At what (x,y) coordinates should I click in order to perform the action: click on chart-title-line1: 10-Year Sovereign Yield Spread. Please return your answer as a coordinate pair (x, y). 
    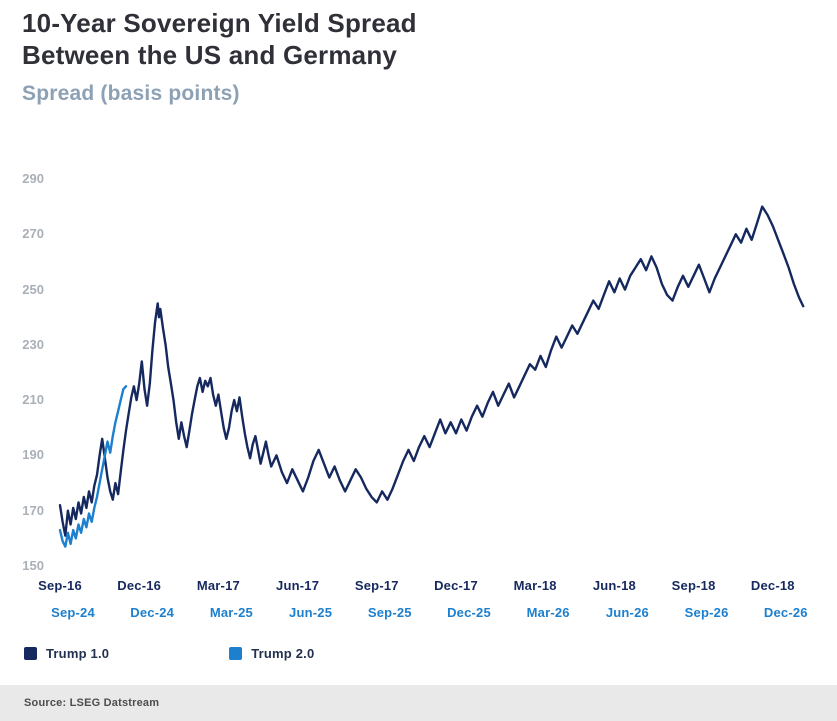
    Looking at the image, I should click on (219, 23).